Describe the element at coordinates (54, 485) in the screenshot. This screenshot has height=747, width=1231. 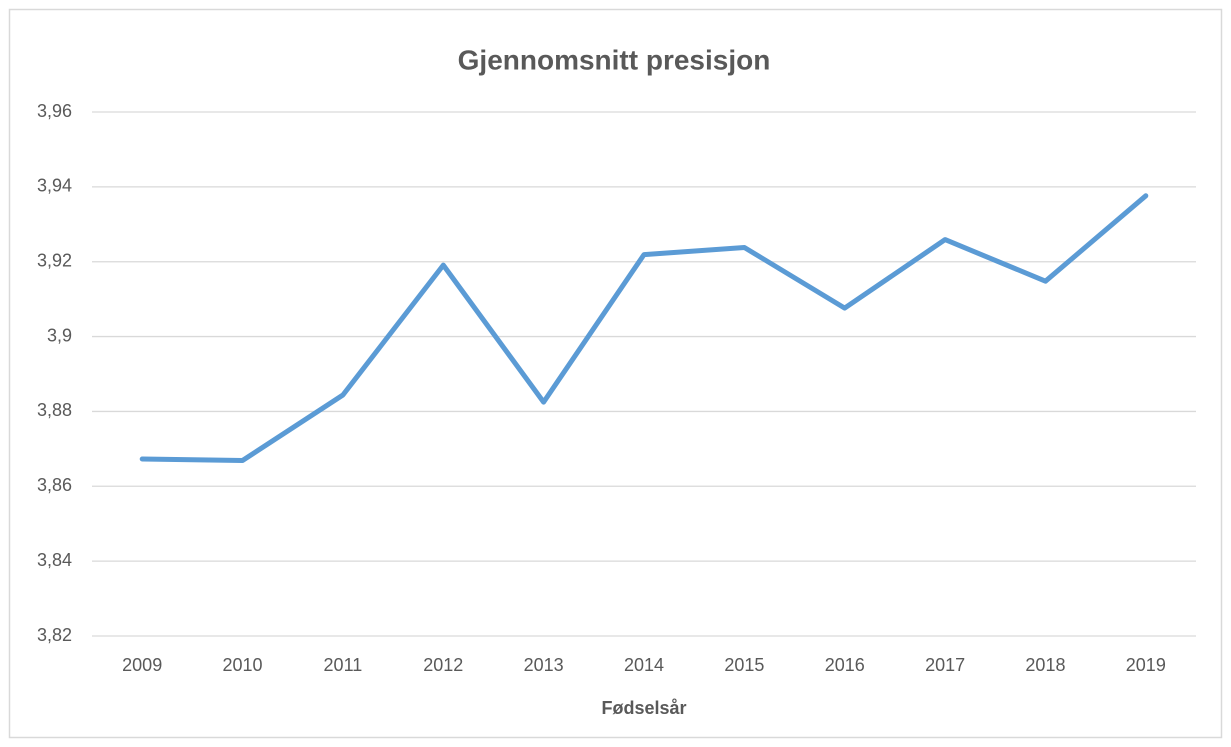
I see `y-tick-label: 3,86` at that location.